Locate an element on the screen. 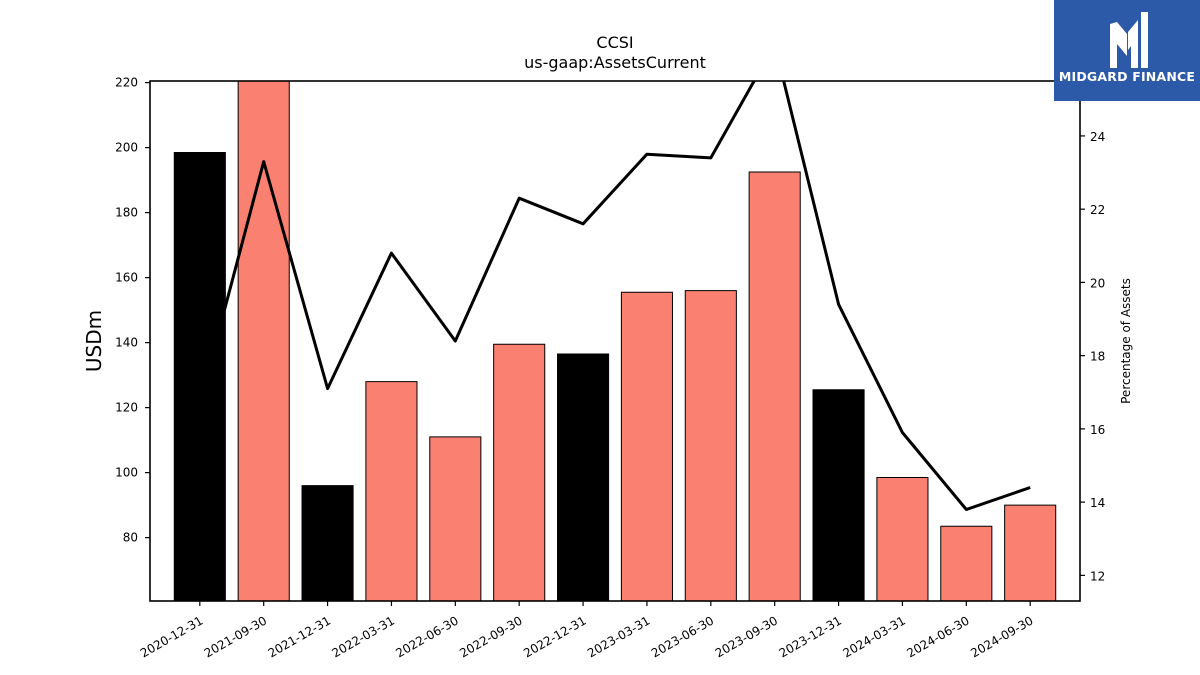  y2-tick-label: 14 is located at coordinates (1097, 503).